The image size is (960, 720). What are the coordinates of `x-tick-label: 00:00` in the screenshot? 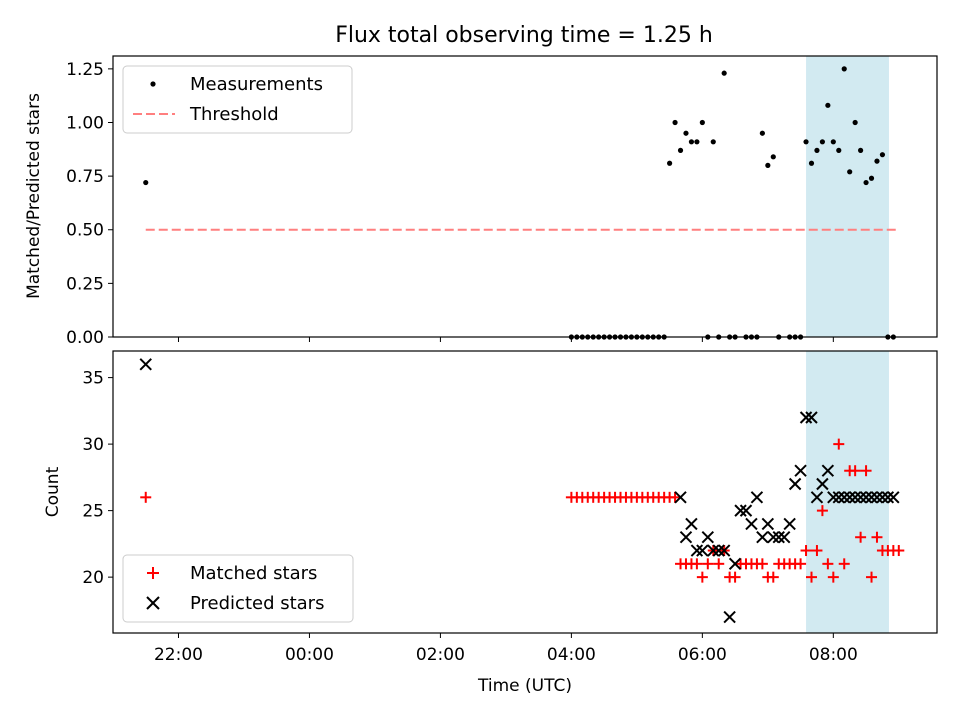 It's located at (309, 655).